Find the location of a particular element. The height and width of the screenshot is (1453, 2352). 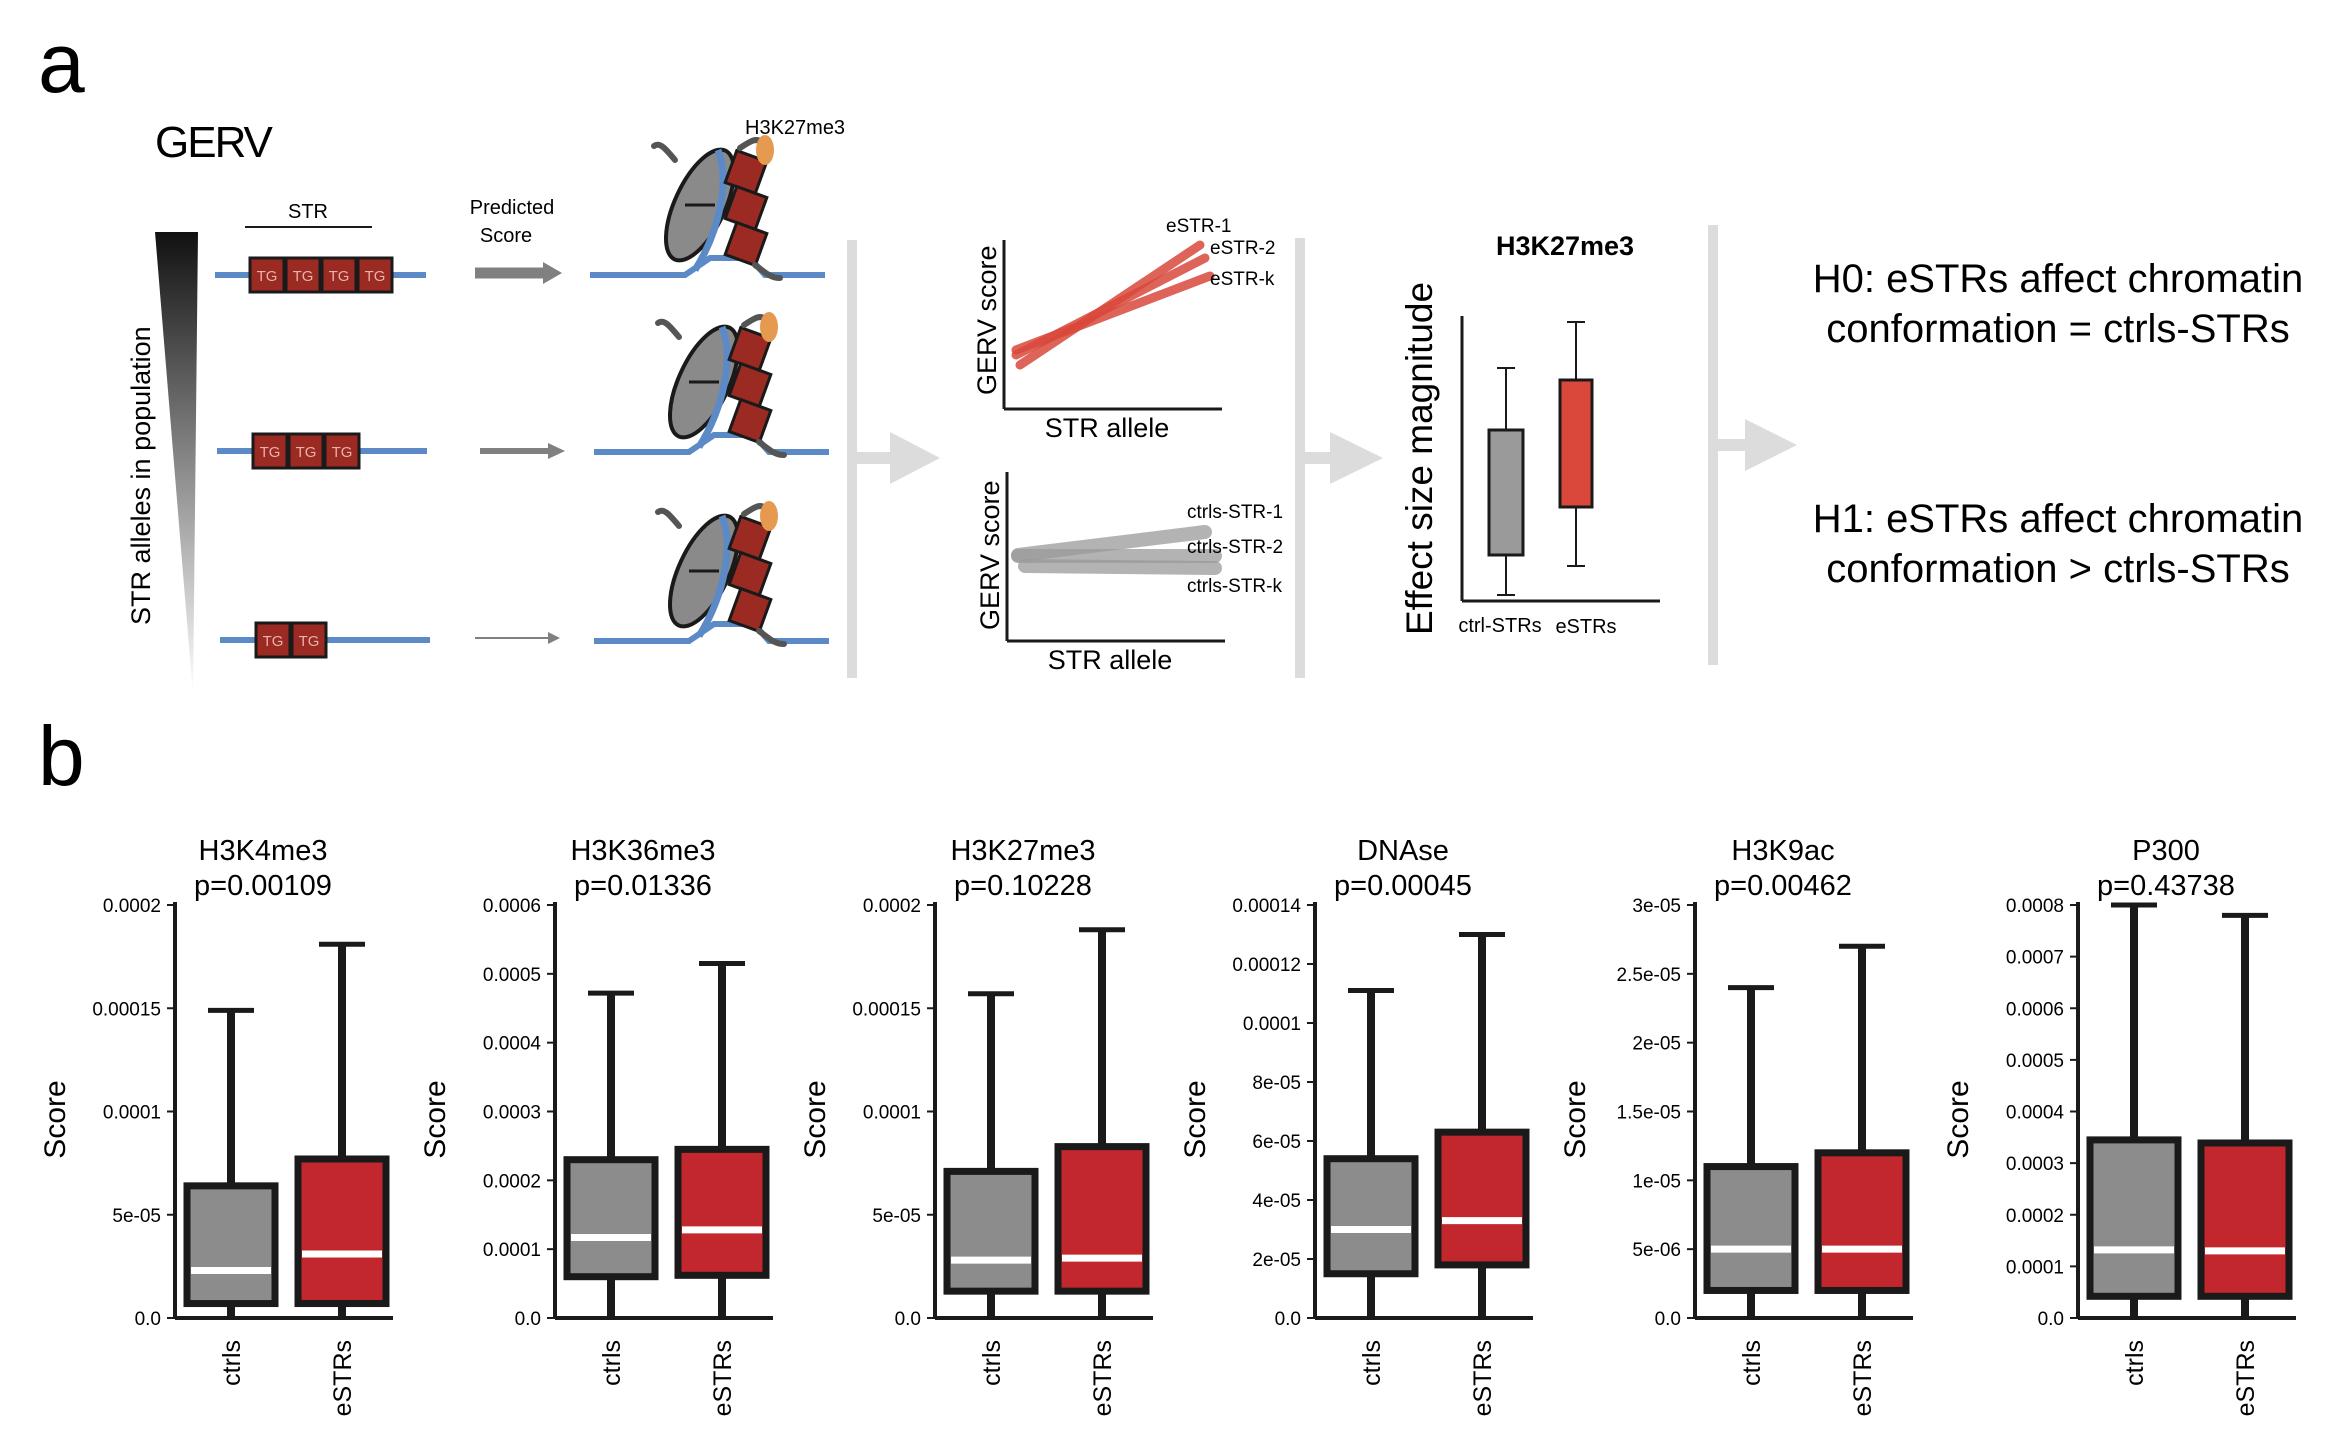

y-tick-label: 6e-05 is located at coordinates (1276, 1142).